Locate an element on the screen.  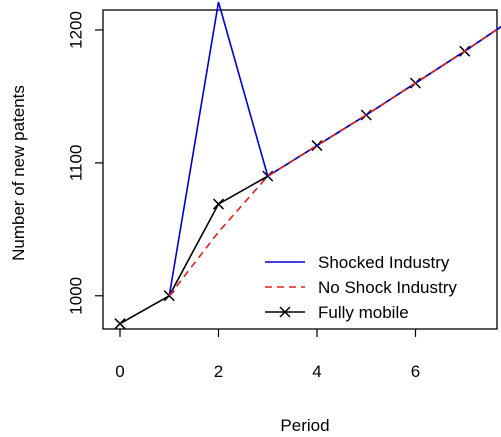
y-axis-label: Number of new patents is located at coordinates (18, 173).